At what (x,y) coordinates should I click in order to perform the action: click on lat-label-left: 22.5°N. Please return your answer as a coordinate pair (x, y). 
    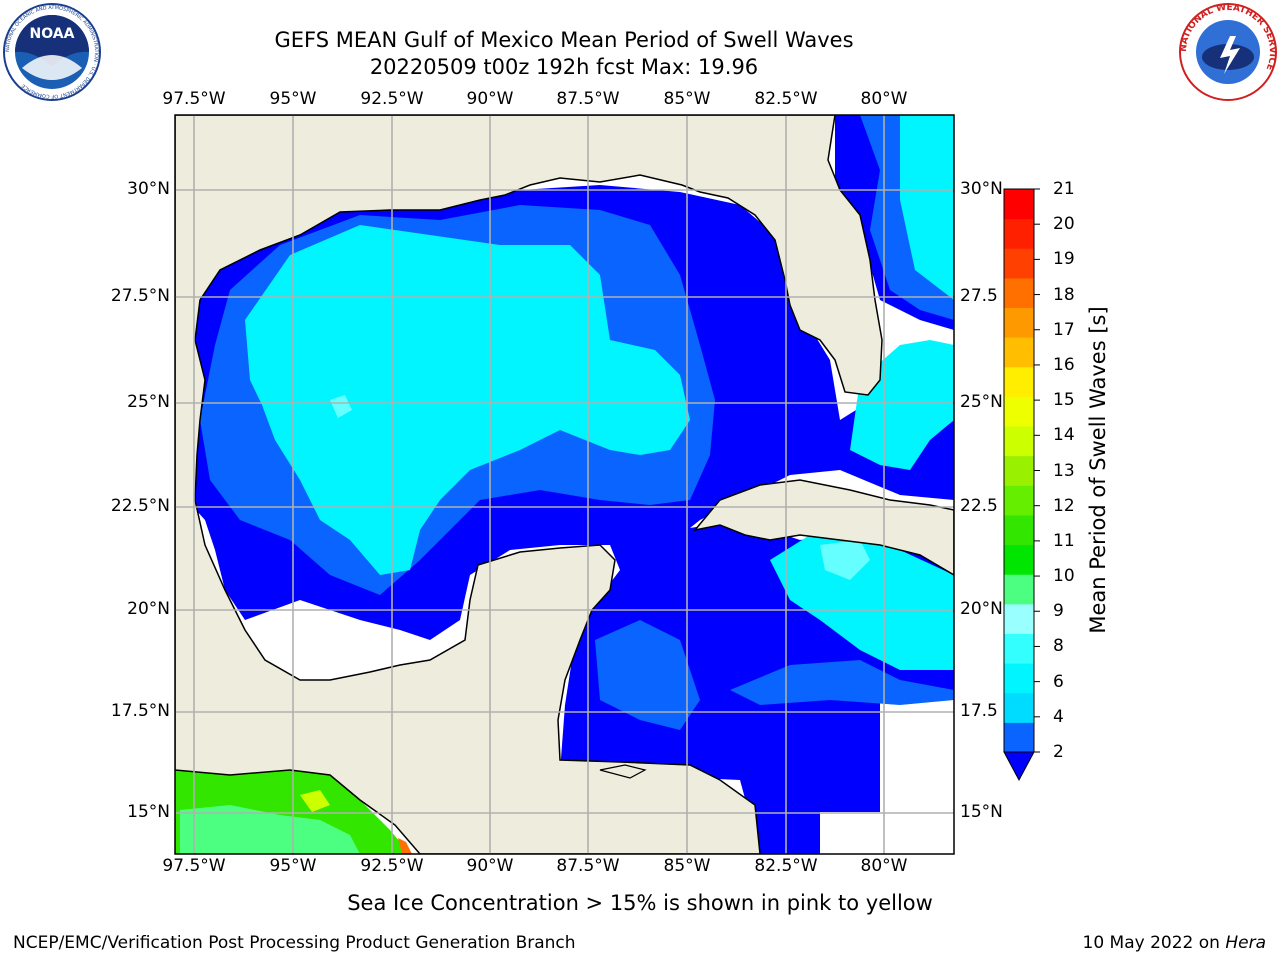
    Looking at the image, I should click on (140, 506).